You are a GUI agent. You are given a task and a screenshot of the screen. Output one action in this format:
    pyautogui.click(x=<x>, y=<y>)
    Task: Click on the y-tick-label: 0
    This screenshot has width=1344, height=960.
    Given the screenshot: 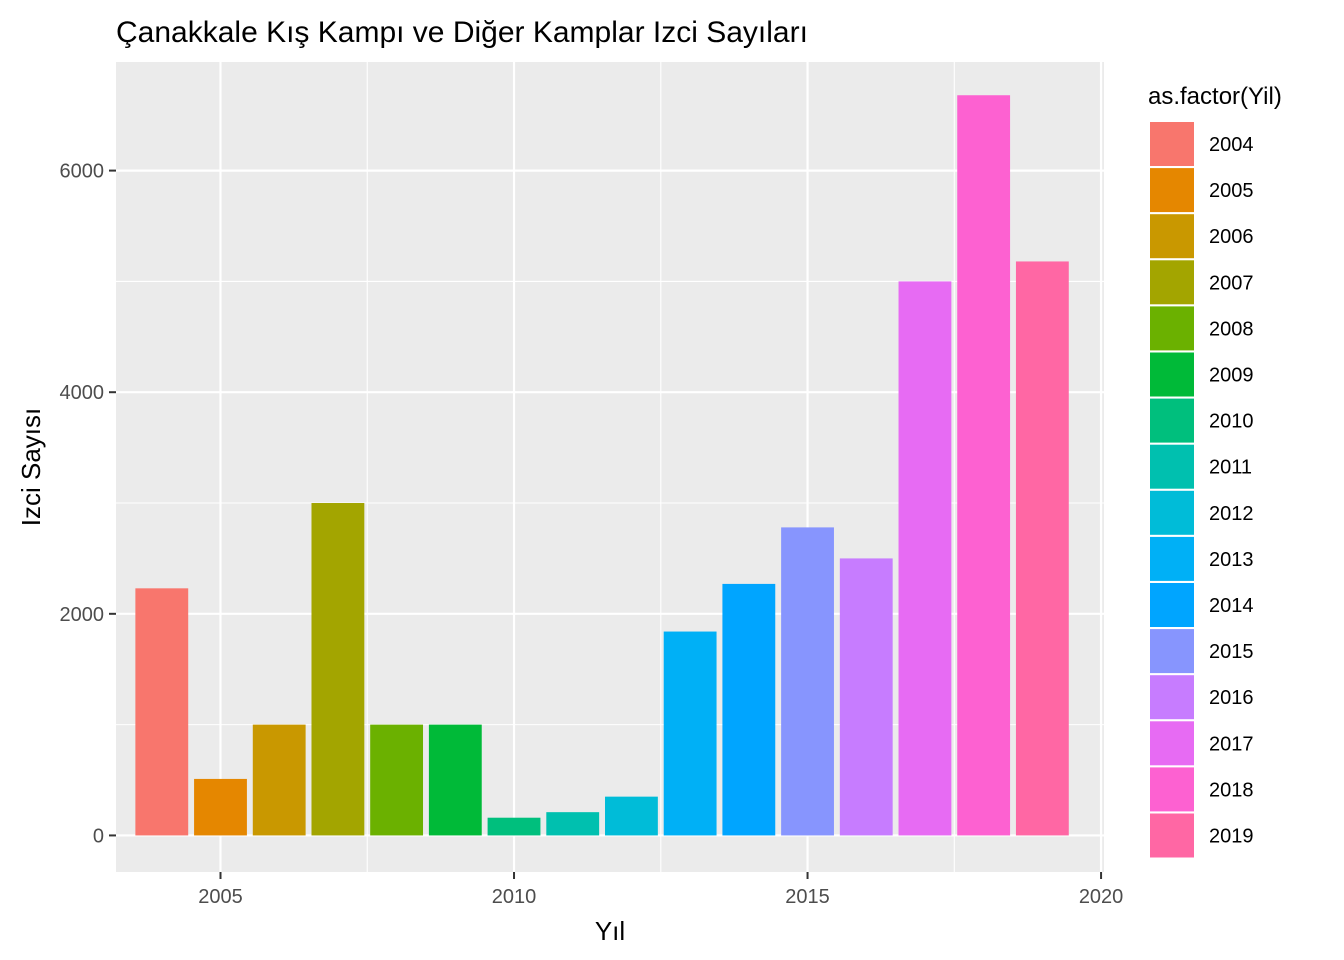 What is the action you would take?
    pyautogui.click(x=98, y=836)
    